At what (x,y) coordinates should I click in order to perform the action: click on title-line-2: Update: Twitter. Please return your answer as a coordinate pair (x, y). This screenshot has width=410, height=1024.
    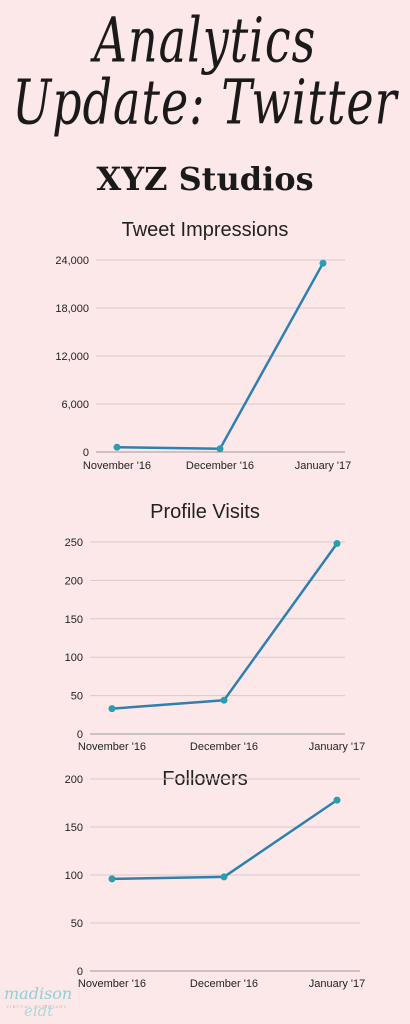
    Looking at the image, I should click on (205, 102).